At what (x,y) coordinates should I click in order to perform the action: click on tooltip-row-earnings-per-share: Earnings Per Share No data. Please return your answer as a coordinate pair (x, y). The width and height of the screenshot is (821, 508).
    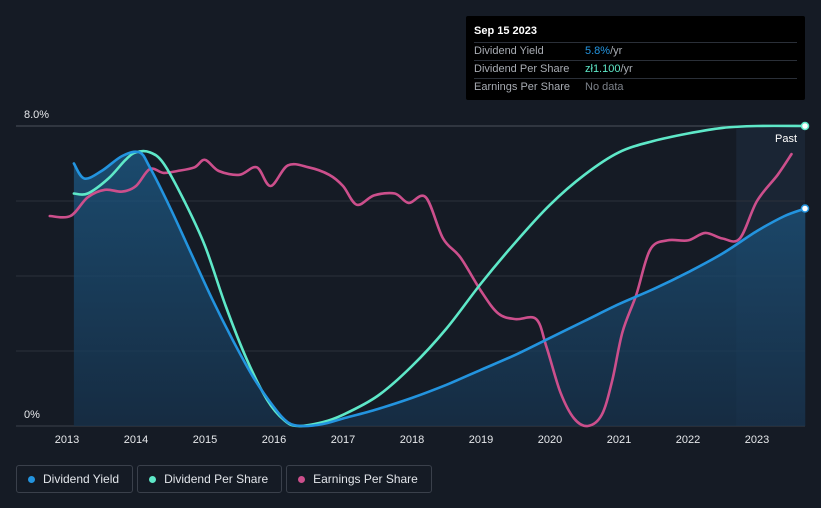
    Looking at the image, I should click on (635, 87).